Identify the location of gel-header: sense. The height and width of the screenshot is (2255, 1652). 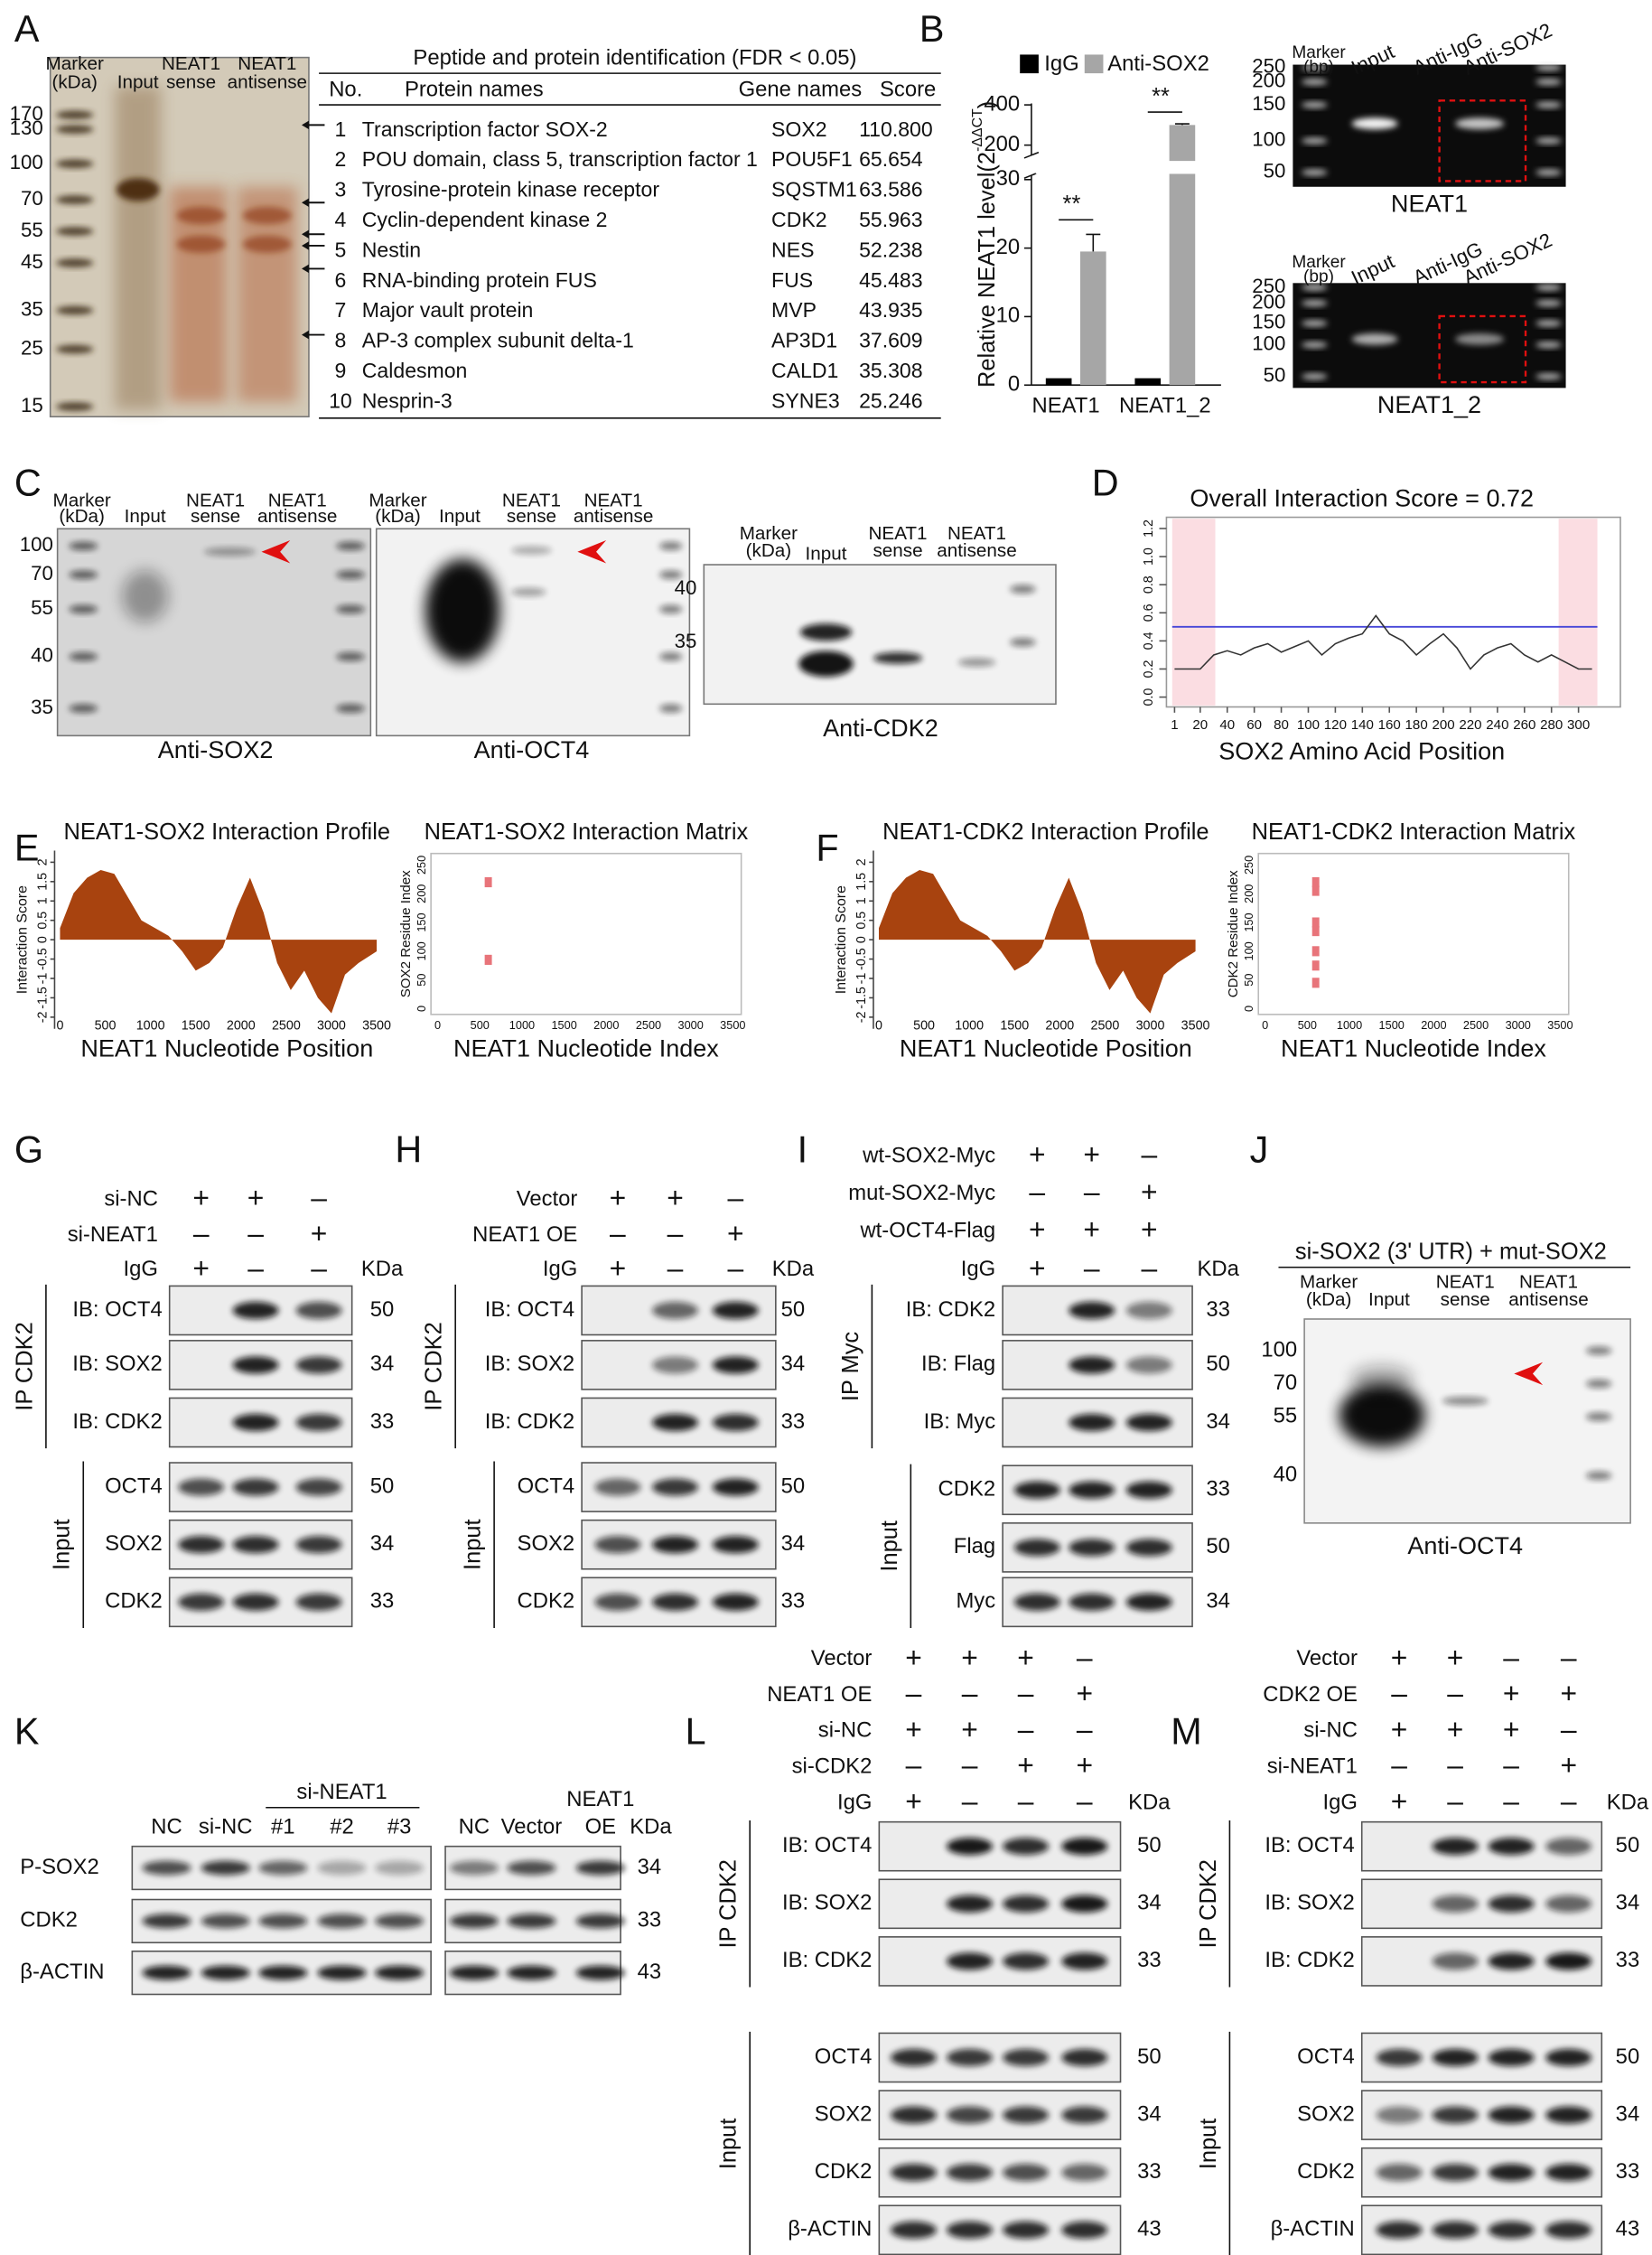
(531, 516).